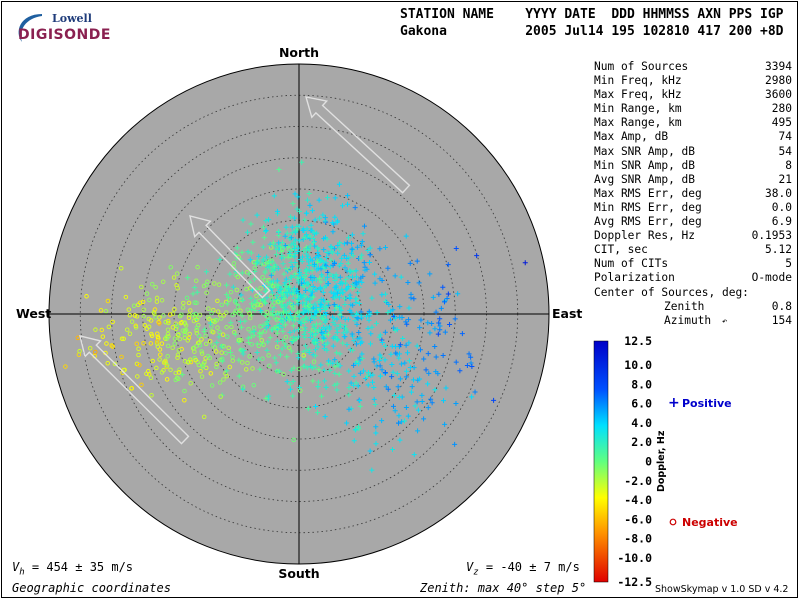 The height and width of the screenshot is (600, 800). Describe the element at coordinates (693, 250) in the screenshot. I see `stat-row: CIT, sec 5.12` at that location.